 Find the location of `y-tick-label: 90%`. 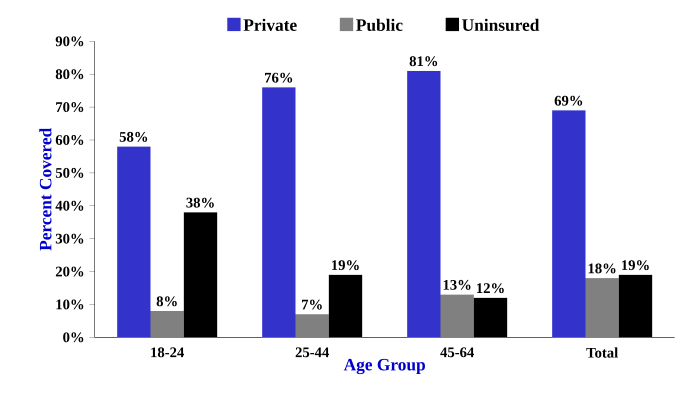

y-tick-label: 90% is located at coordinates (70, 41).